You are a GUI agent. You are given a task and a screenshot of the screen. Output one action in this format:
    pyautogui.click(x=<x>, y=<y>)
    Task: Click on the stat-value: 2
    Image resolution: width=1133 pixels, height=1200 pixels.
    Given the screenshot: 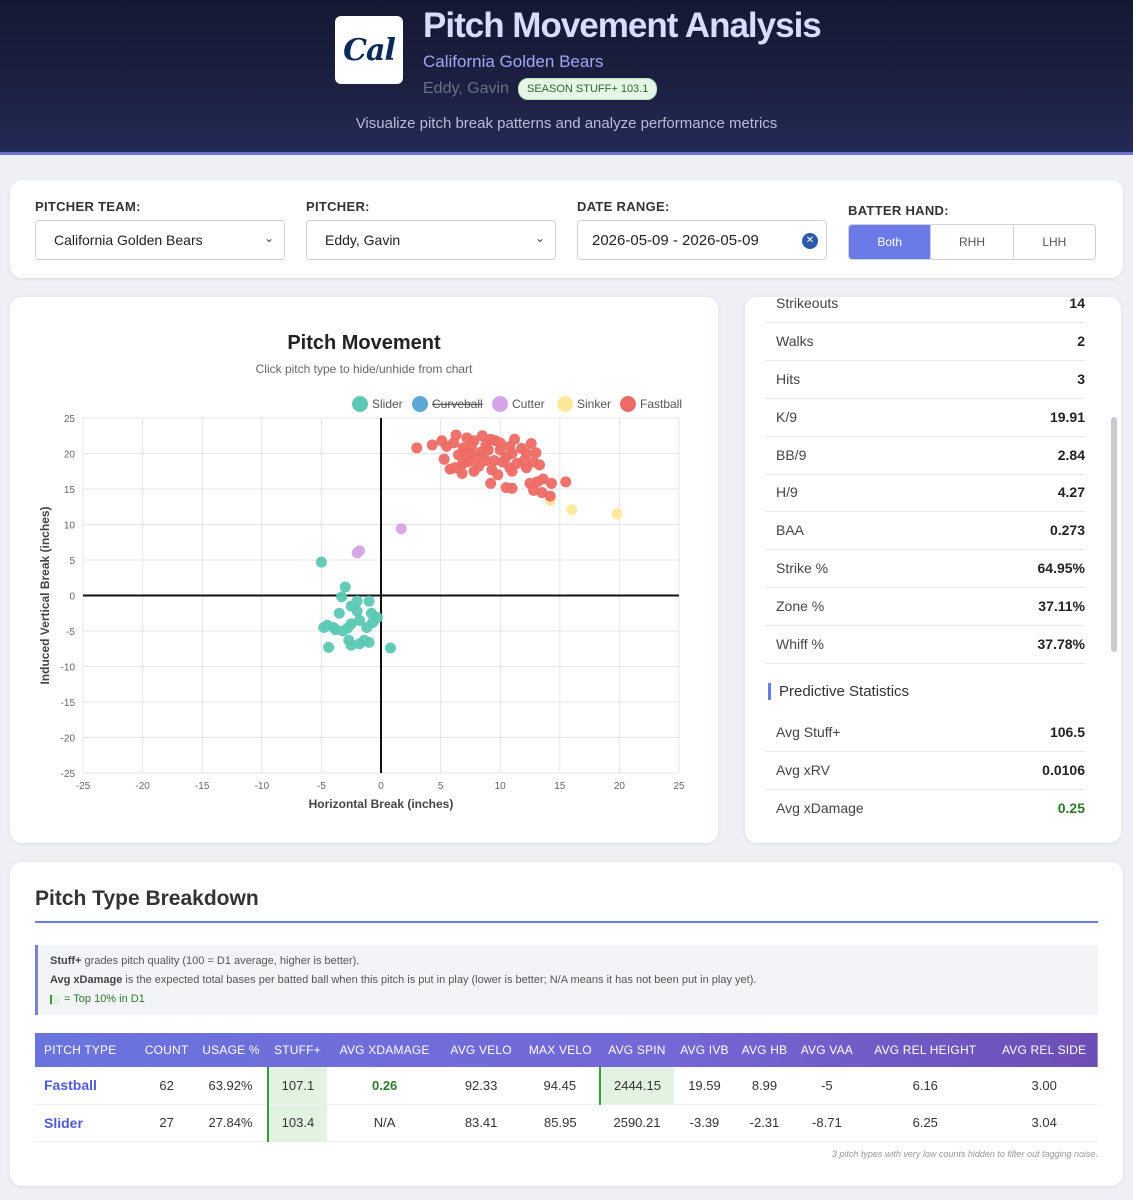 What is the action you would take?
    pyautogui.click(x=1081, y=341)
    